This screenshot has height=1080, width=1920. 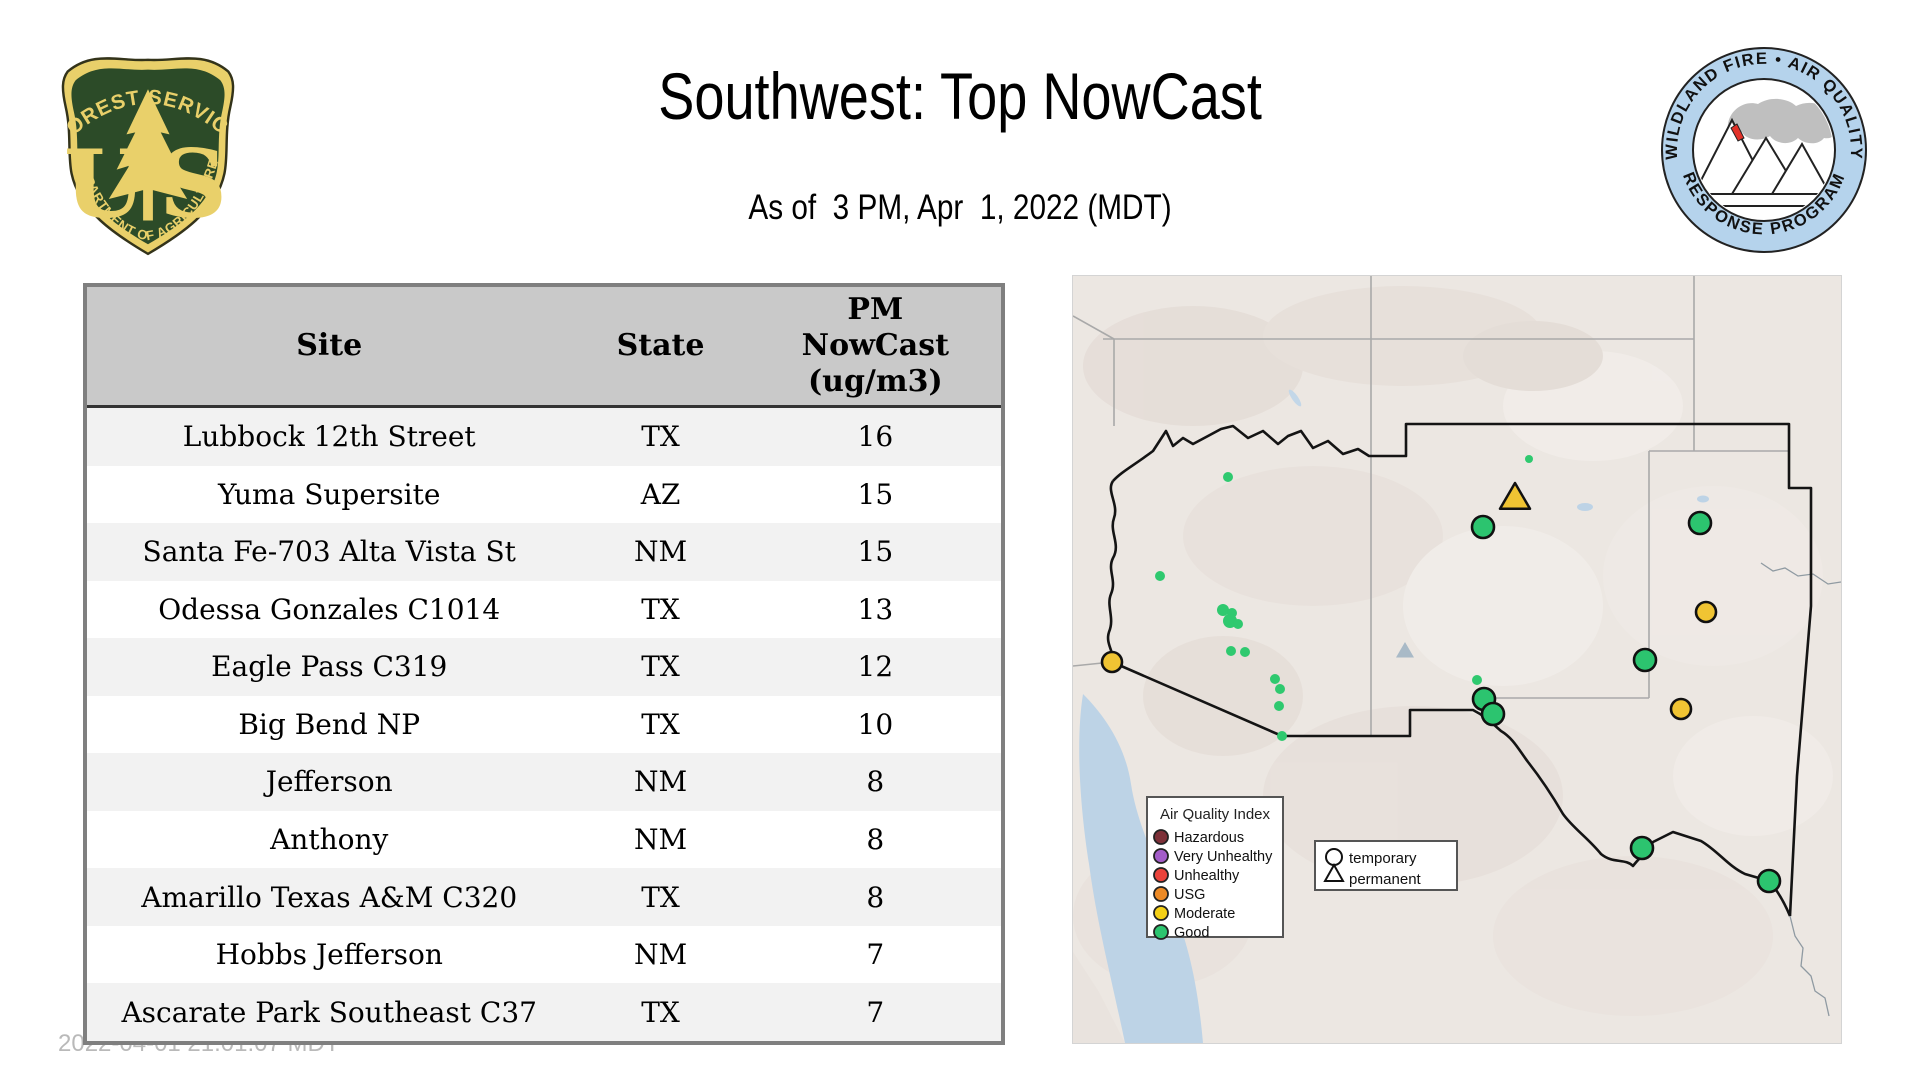 I want to click on rivers, so click(x=1800, y=789).